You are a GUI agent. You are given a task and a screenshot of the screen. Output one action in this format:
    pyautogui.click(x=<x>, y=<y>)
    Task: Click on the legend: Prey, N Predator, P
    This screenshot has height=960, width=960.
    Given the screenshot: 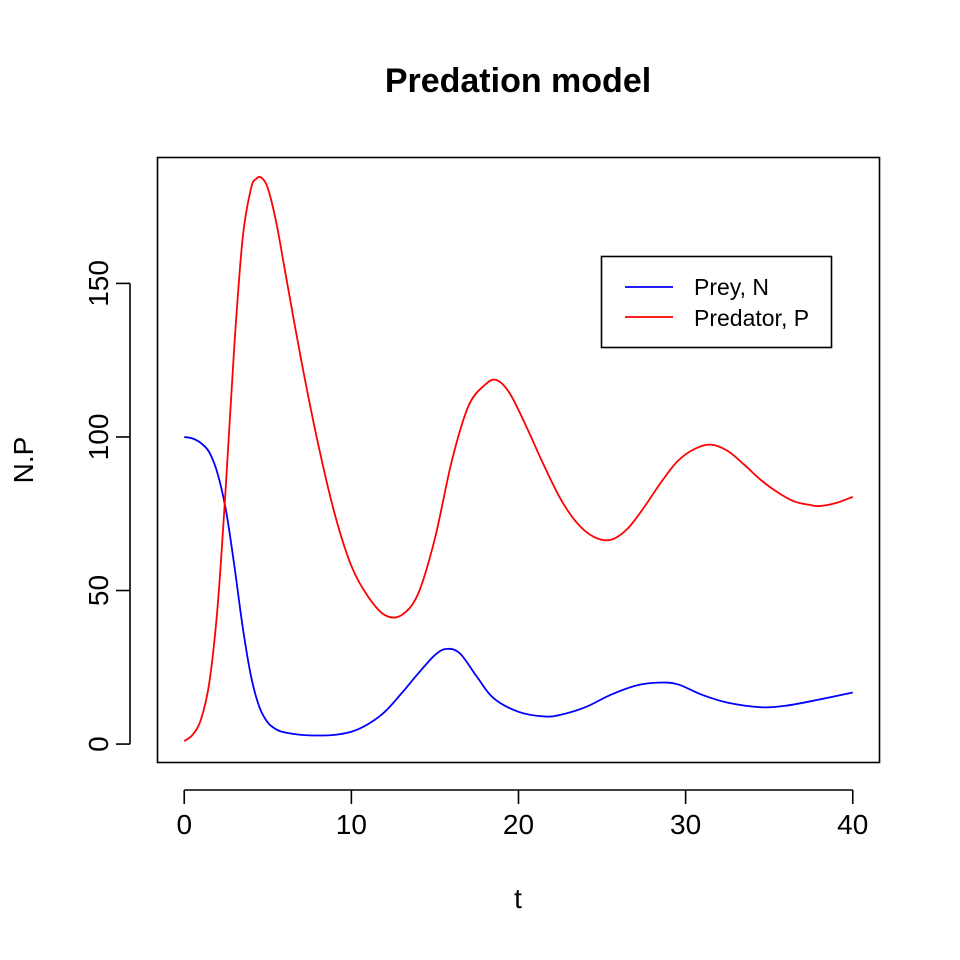 What is the action you would take?
    pyautogui.click(x=716, y=302)
    